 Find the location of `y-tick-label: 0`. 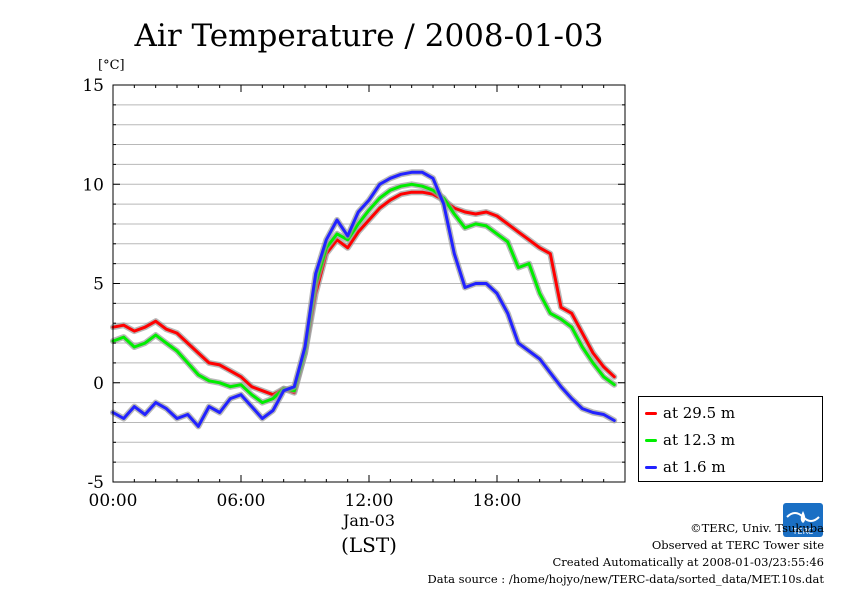

y-tick-label: 0 is located at coordinates (98, 384).